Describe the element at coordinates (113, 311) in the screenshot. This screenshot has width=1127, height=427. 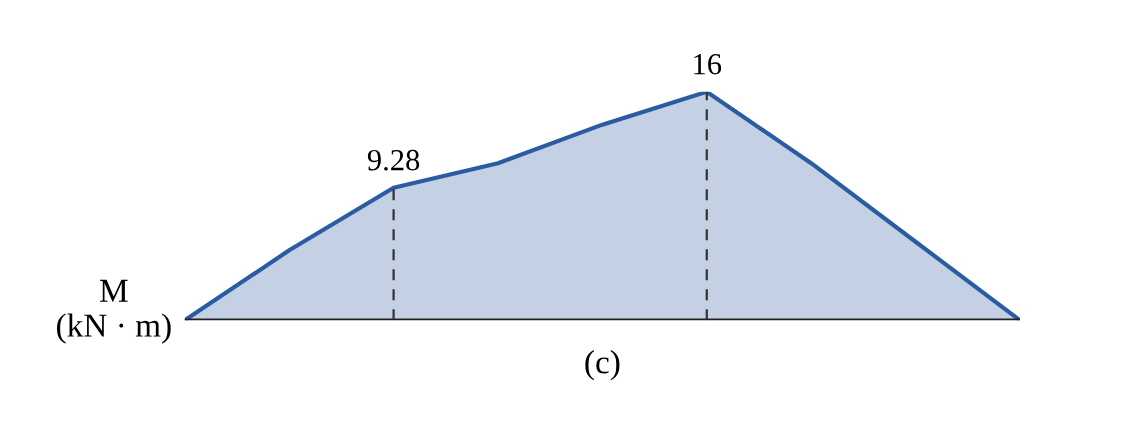
I see `y-axis-title: M (kN · m)` at that location.